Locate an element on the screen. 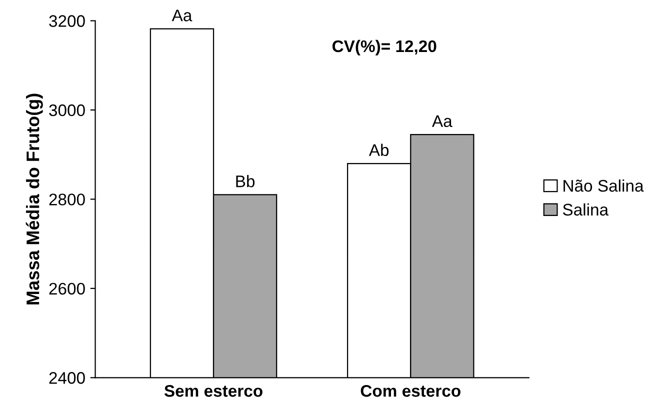 The image size is (657, 415). x-tick-label: Com esterco is located at coordinates (410, 391).